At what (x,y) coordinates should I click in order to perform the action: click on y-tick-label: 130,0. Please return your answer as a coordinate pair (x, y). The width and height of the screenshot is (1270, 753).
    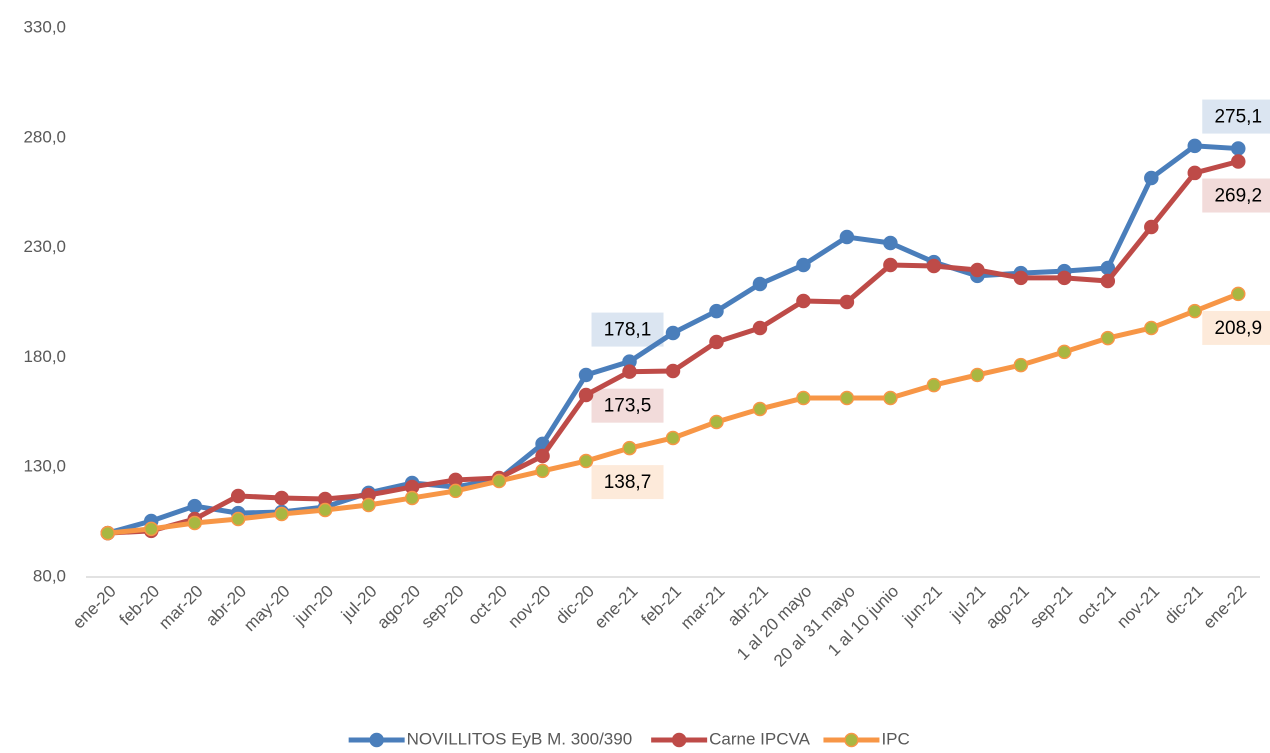
    Looking at the image, I should click on (44, 466).